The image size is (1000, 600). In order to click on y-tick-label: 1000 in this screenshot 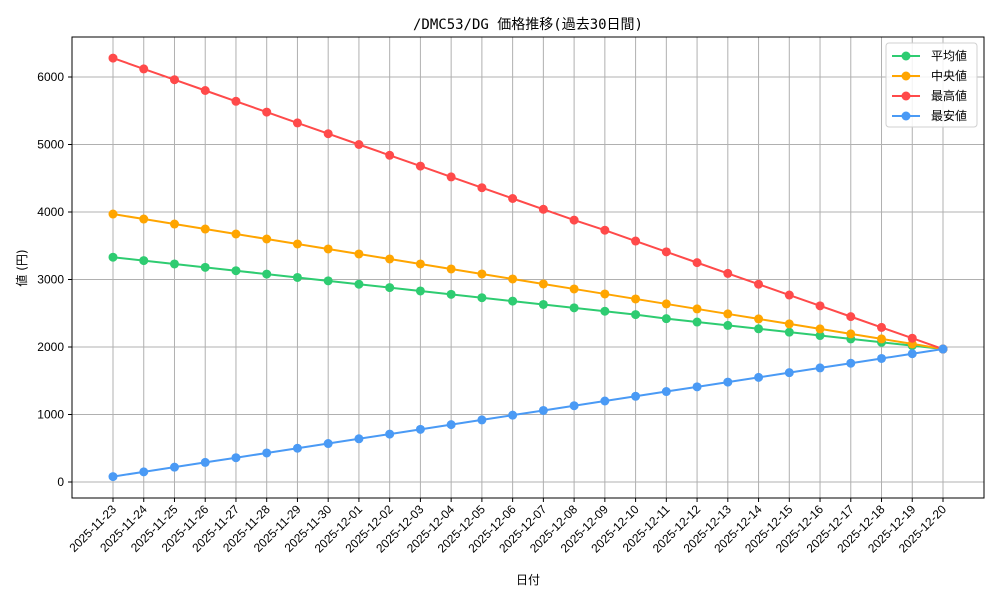, I will do `click(50, 415)`.